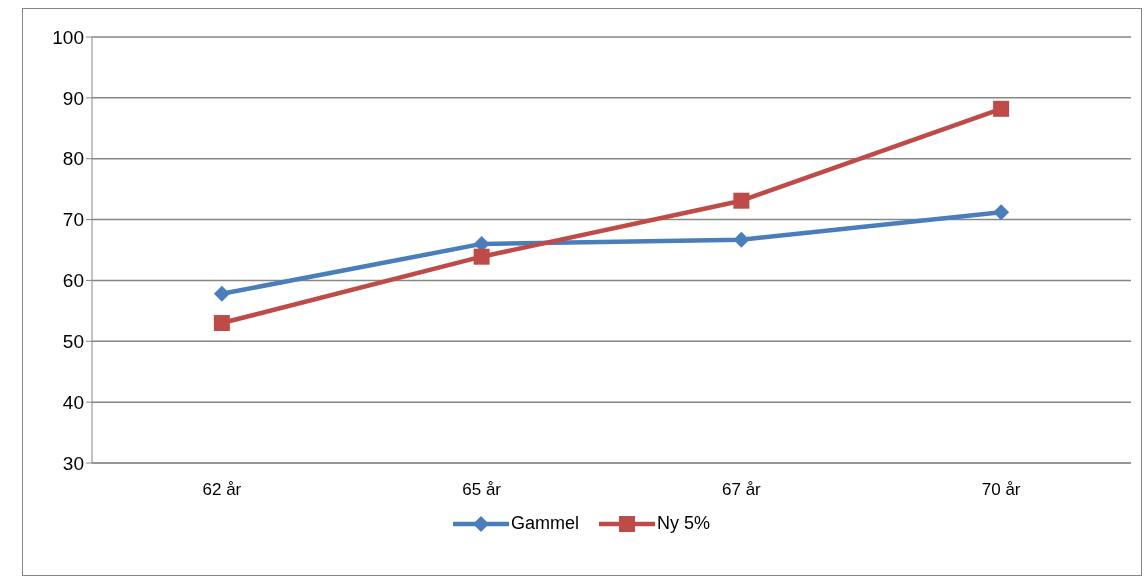  I want to click on x-tick-label: 70 år, so click(1001, 490).